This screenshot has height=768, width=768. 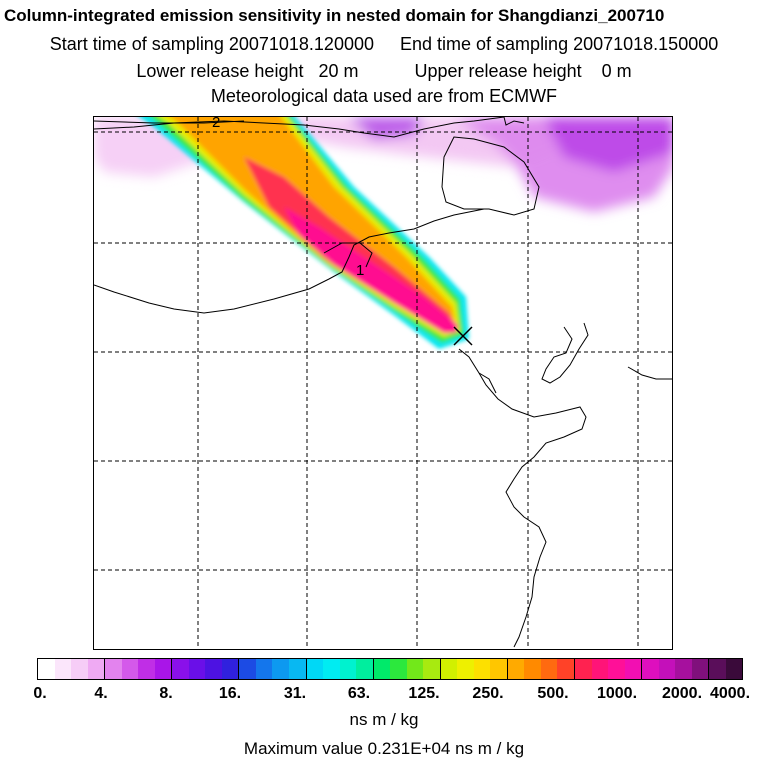 What do you see at coordinates (490, 176) in the screenshot?
I see `mongolia-border-line` at bounding box center [490, 176].